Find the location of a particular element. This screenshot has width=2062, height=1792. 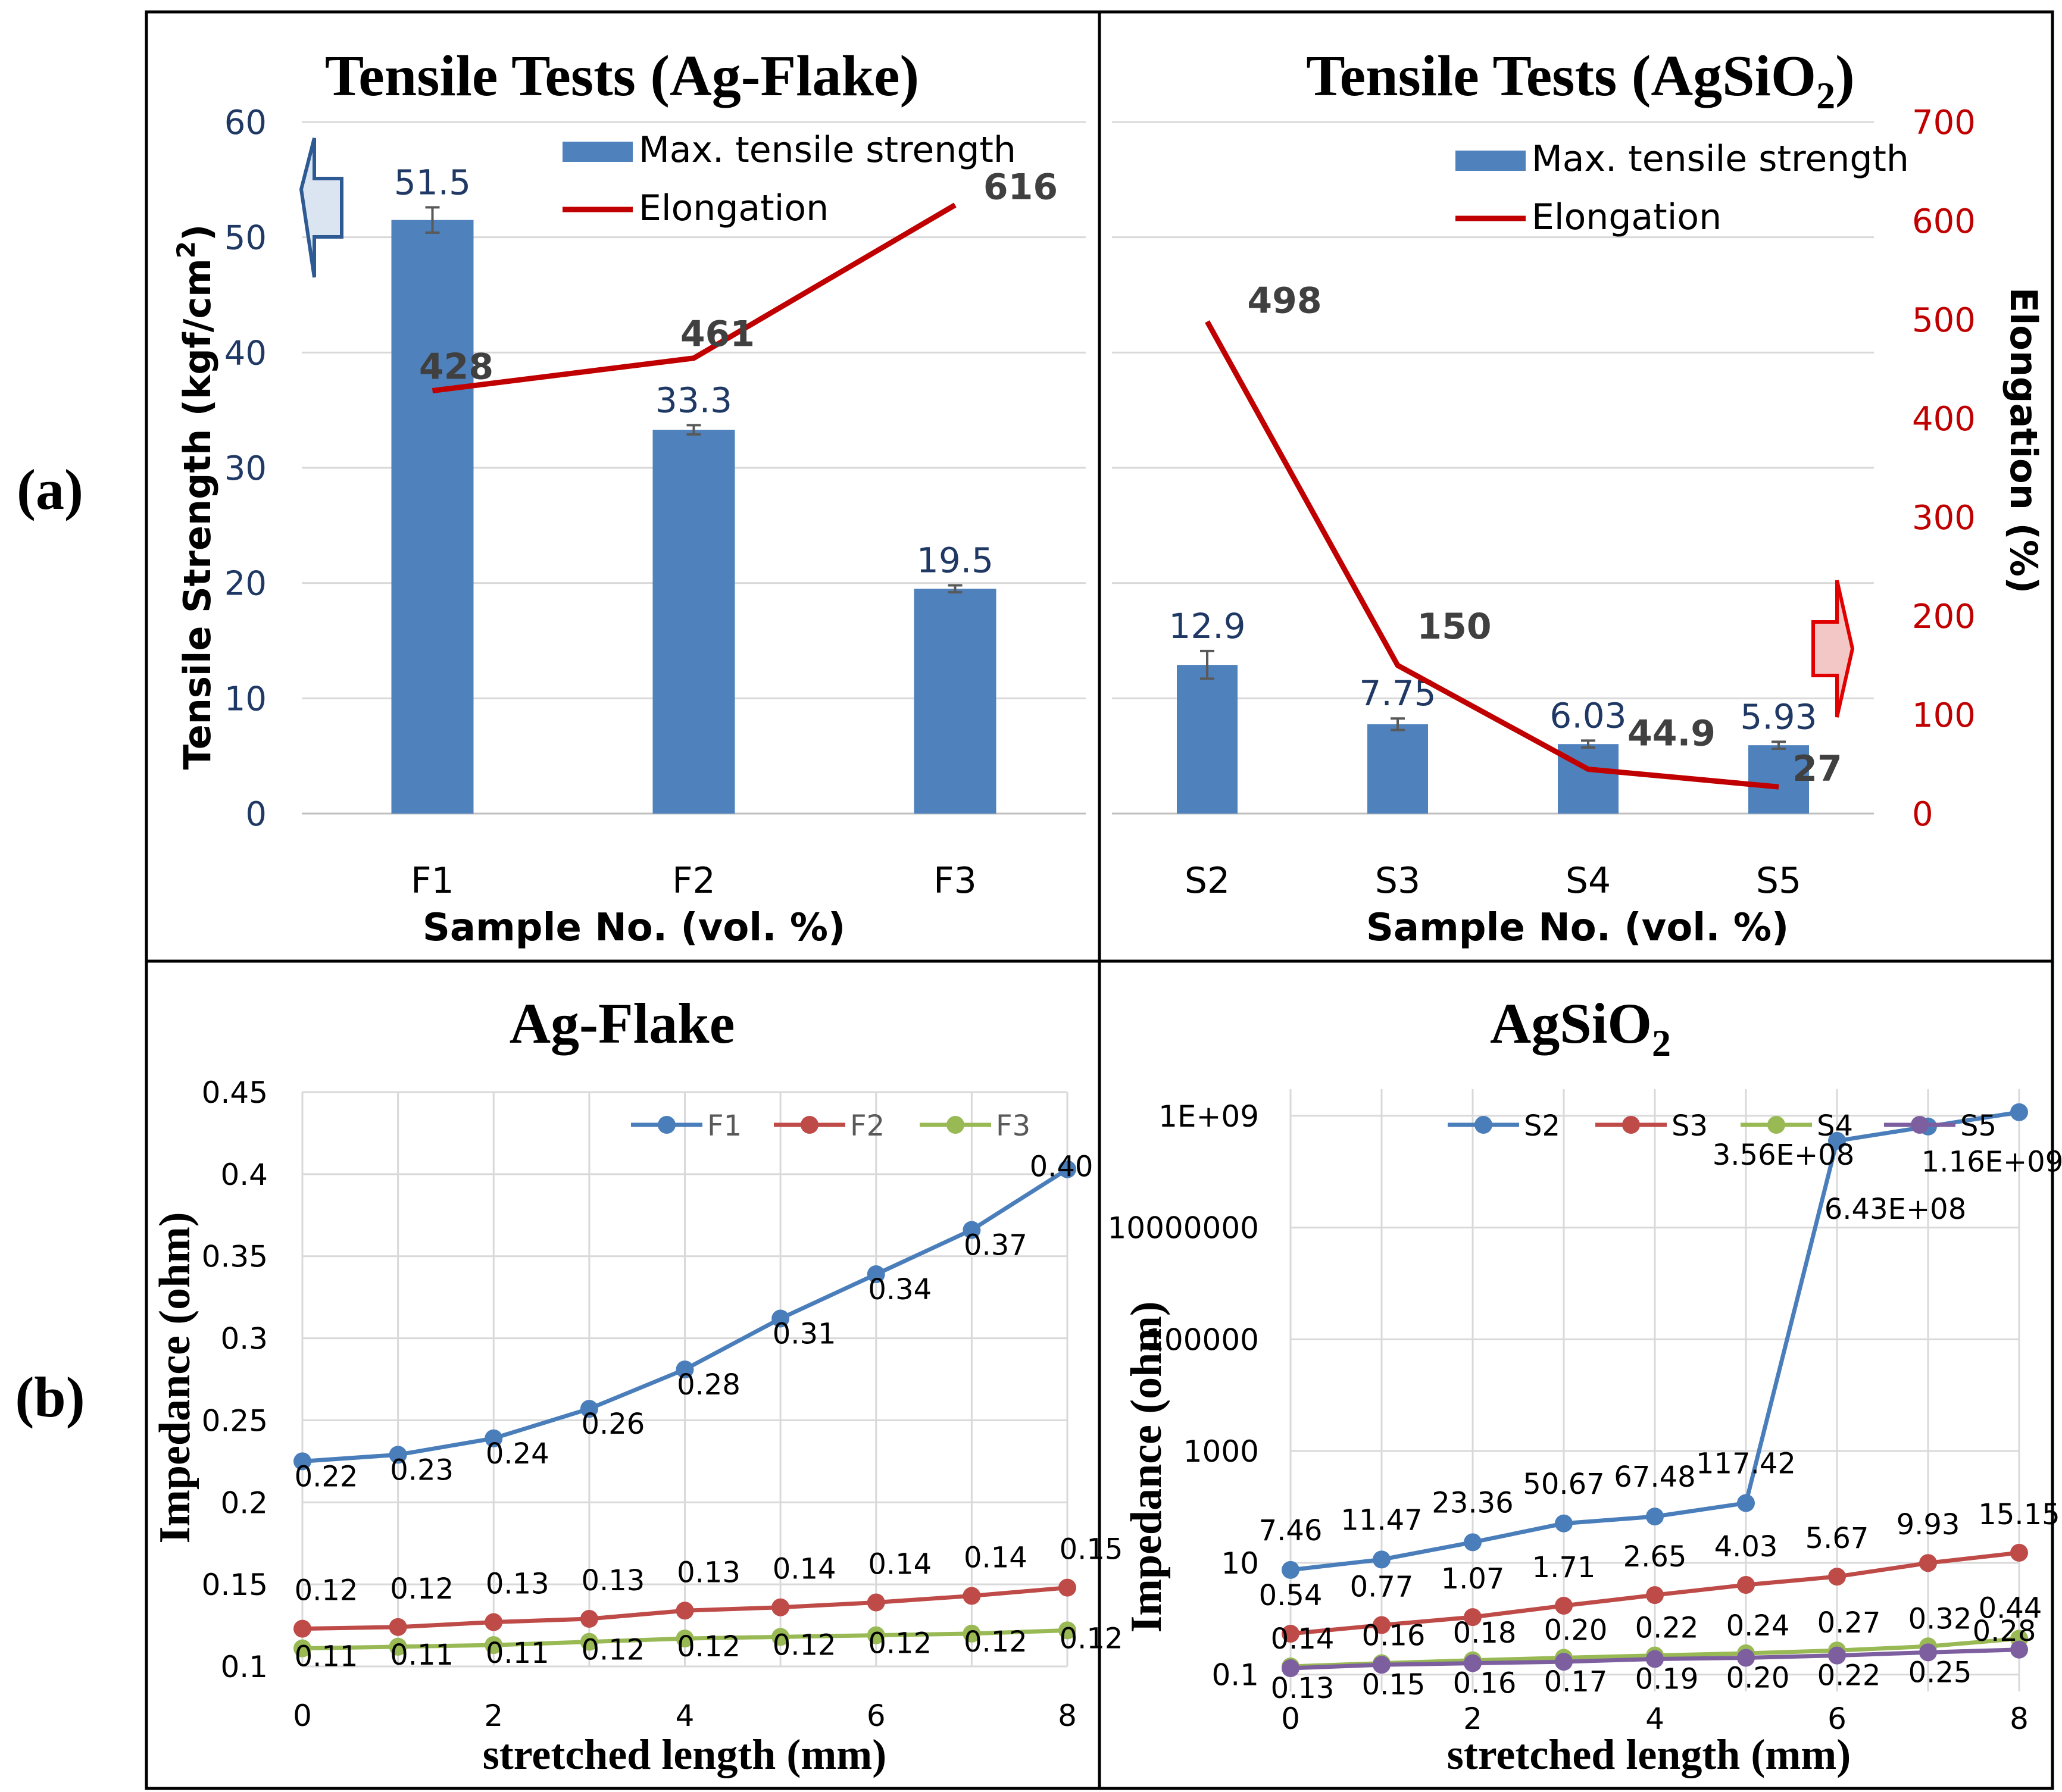

elongation-value-label: 428 is located at coordinates (456, 367).